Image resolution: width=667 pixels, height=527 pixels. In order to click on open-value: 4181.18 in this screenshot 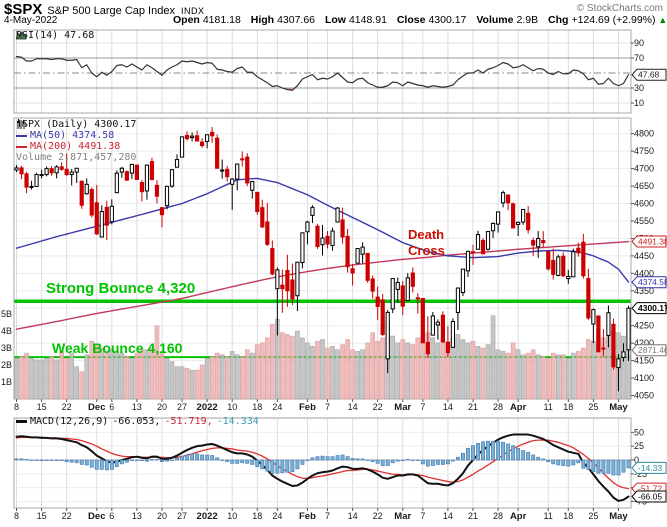, I will do `click(221, 20)`.